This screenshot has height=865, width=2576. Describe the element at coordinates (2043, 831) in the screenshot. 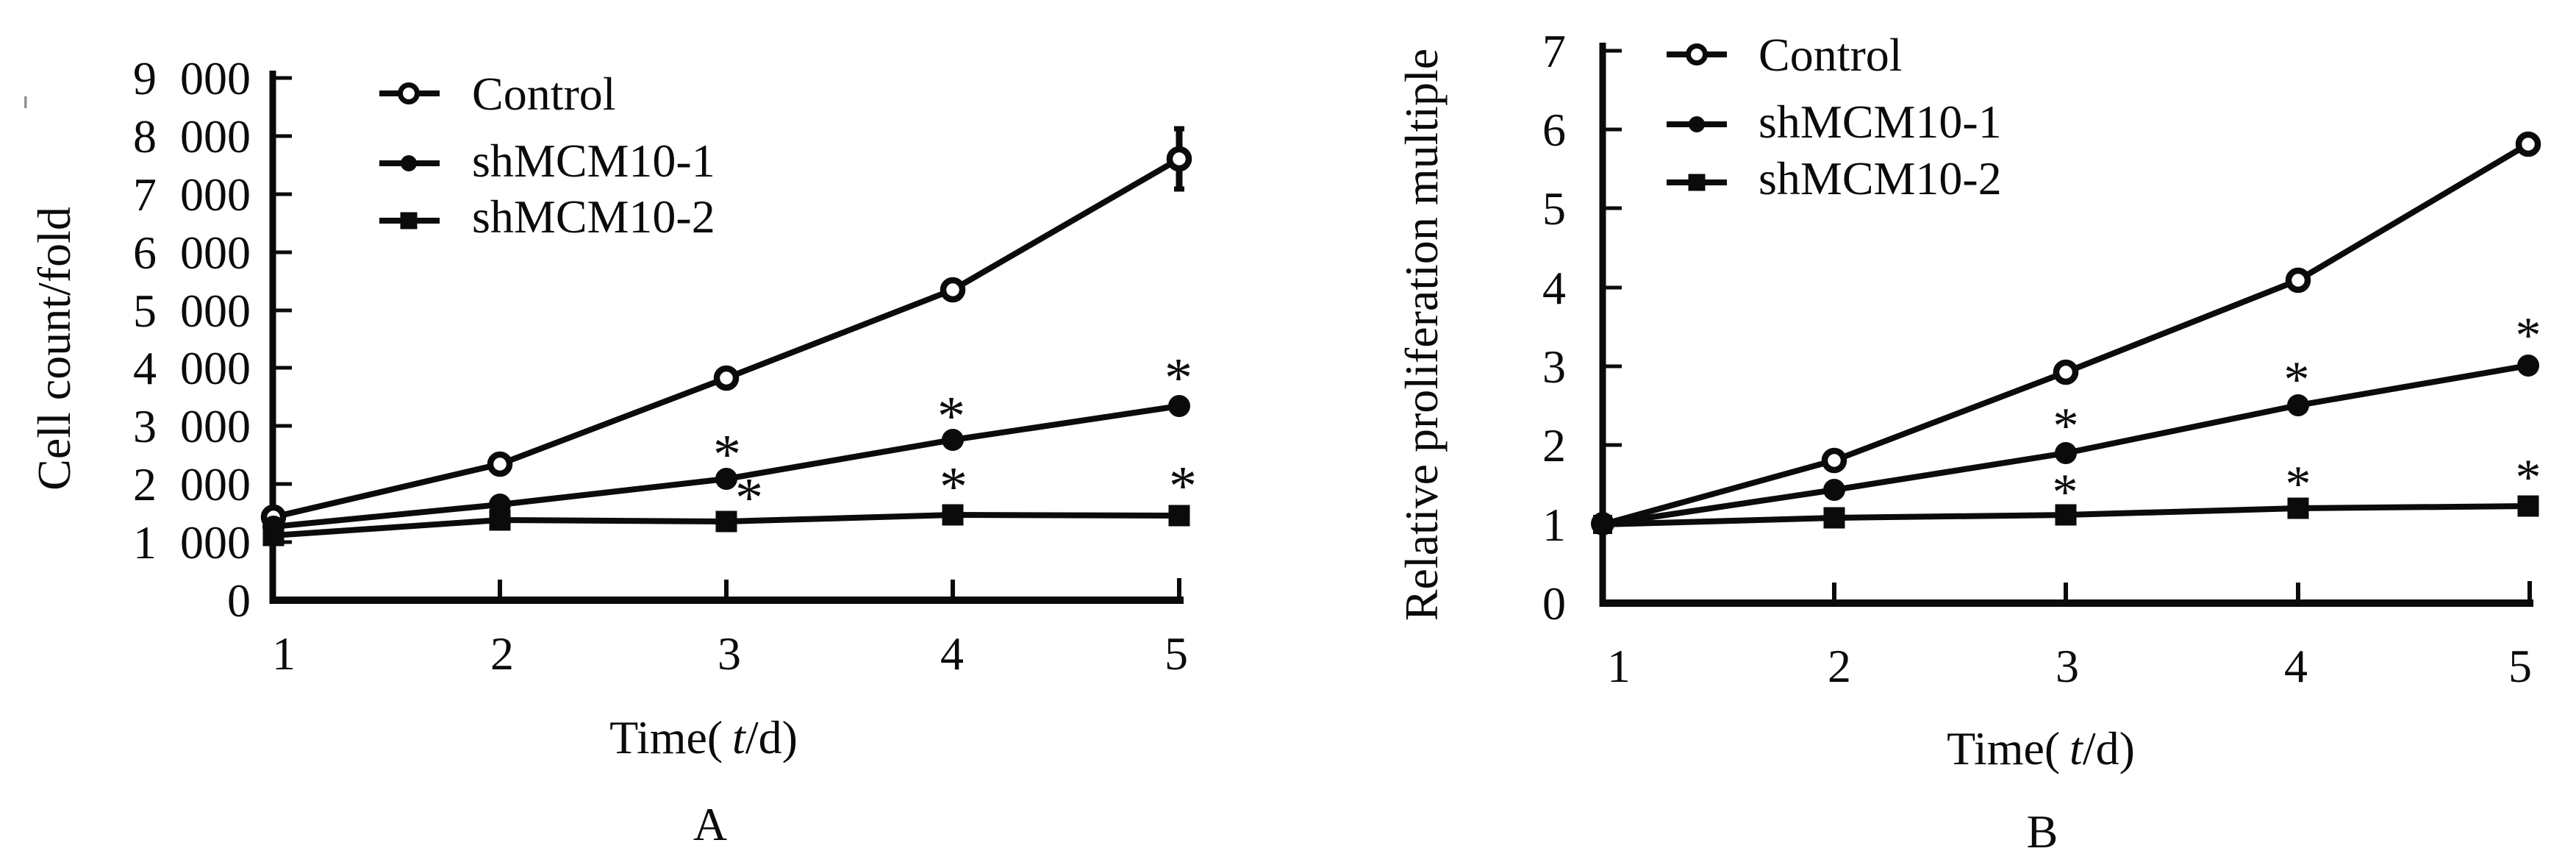

I see `svg-text: B` at that location.